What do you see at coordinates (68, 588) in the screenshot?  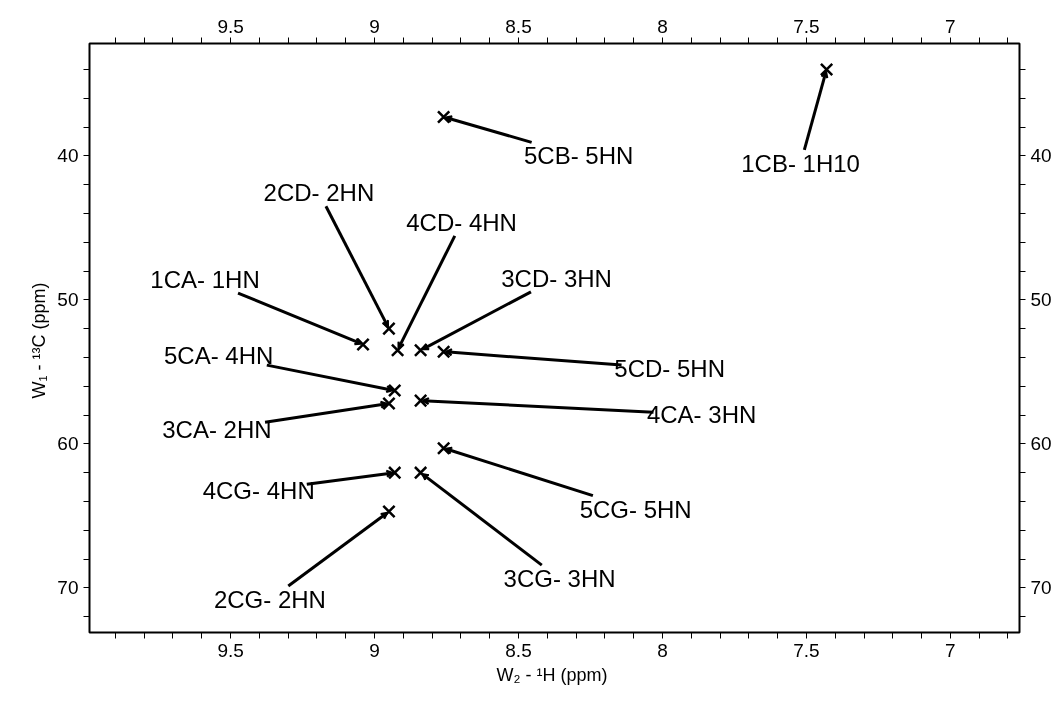 I see `y-tick-label: 70` at bounding box center [68, 588].